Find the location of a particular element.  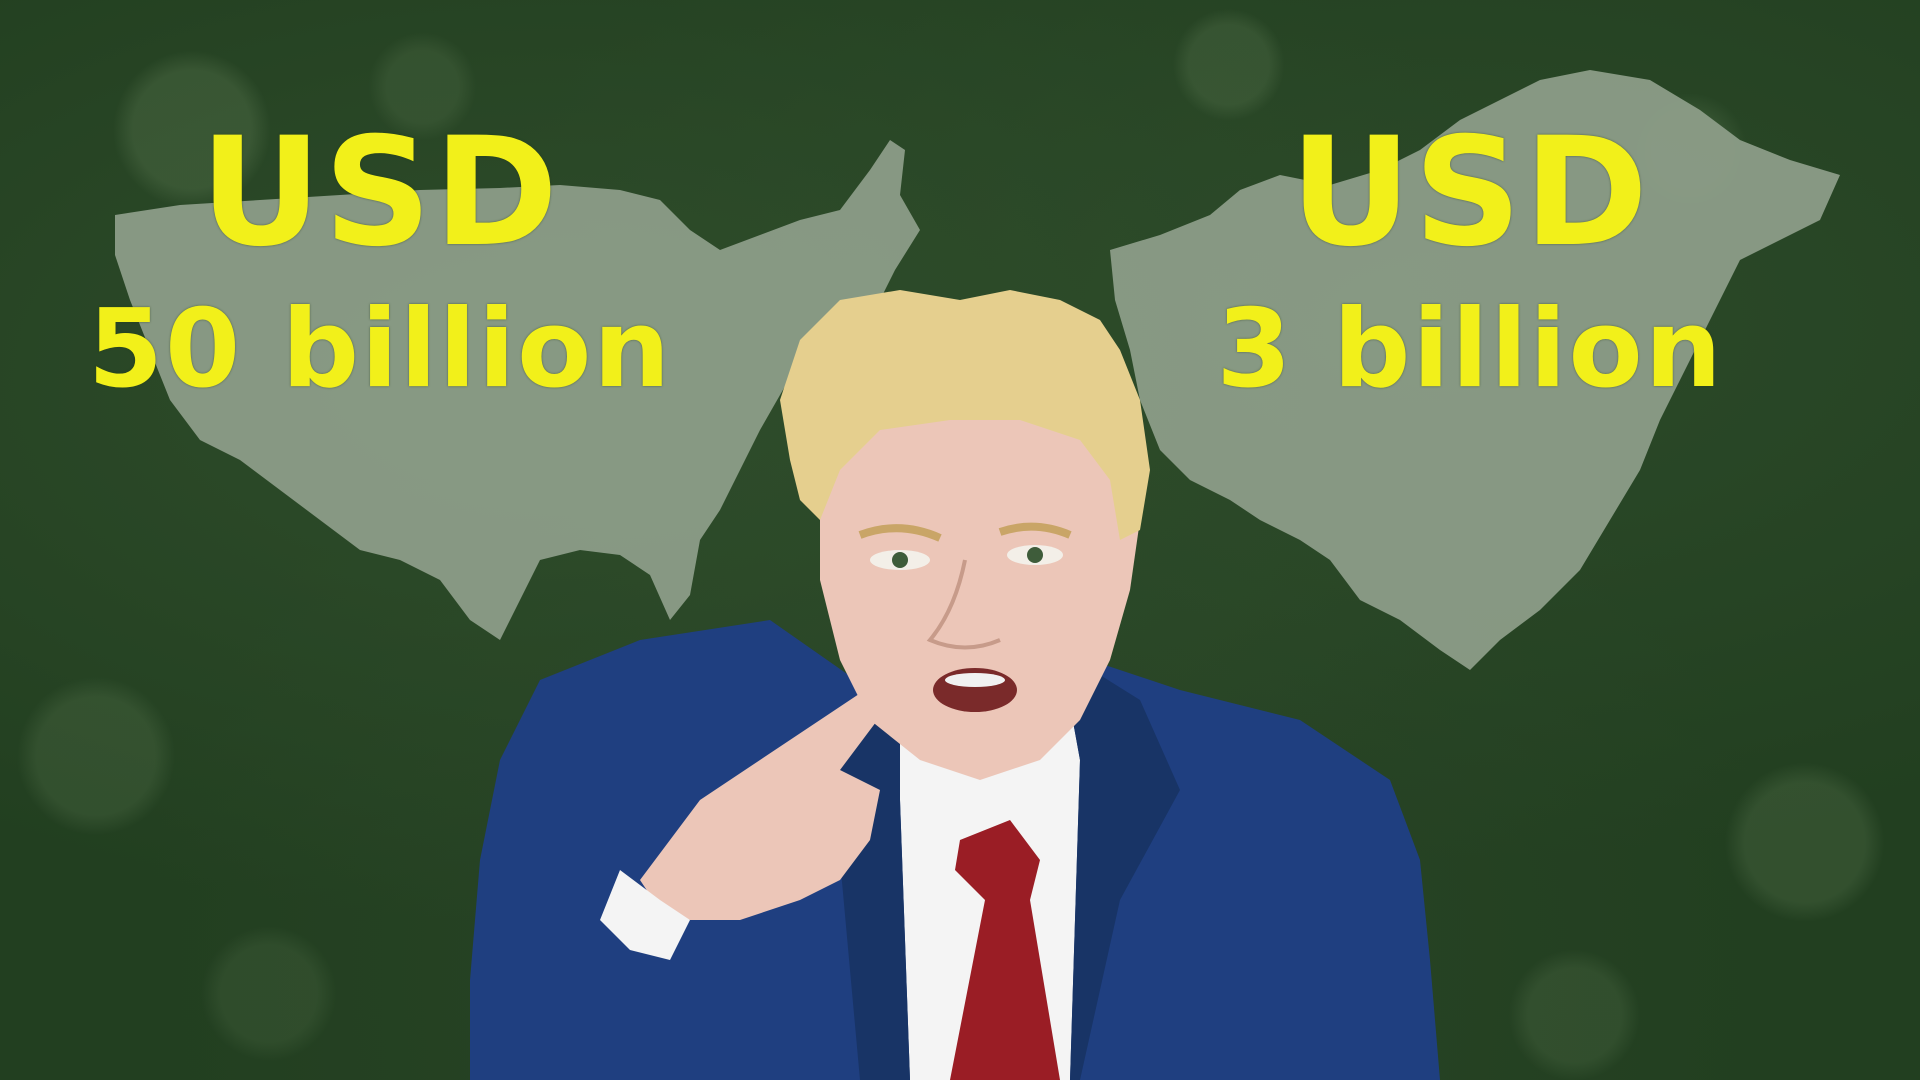

left-currency-text: USD is located at coordinates (380, 193).